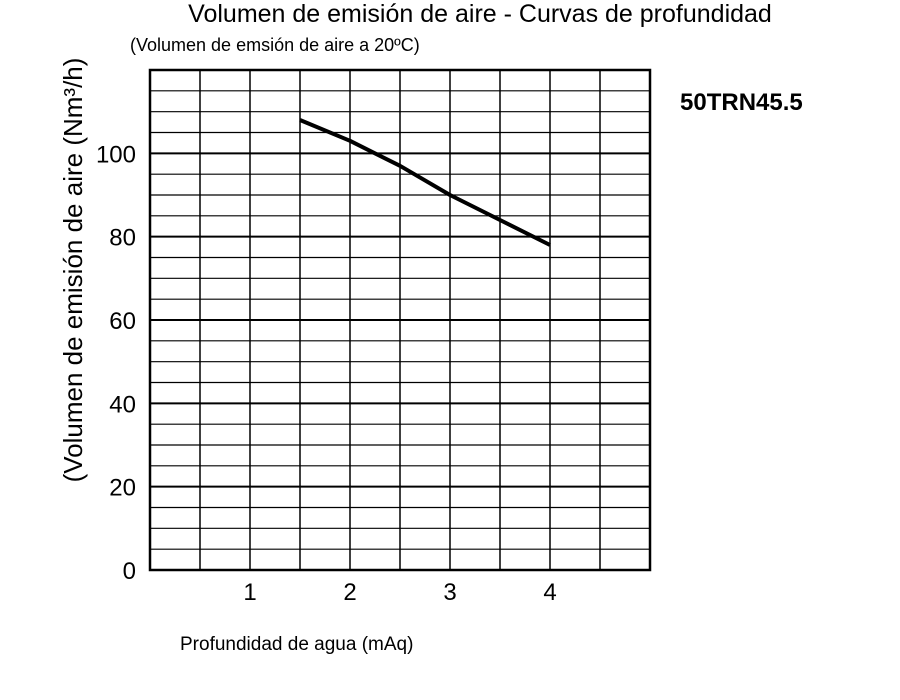  What do you see at coordinates (549, 592) in the screenshot?
I see `x-tick-label: 4` at bounding box center [549, 592].